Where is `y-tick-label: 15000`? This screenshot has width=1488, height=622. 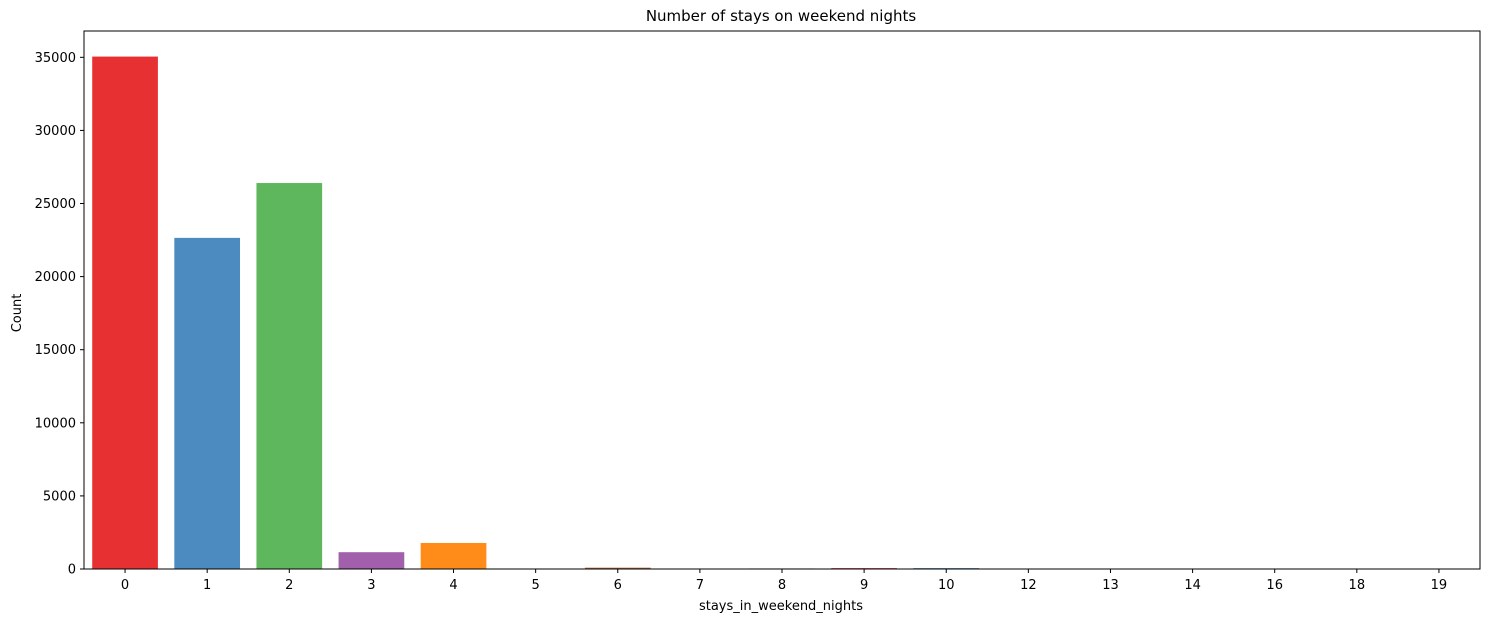
y-tick-label: 15000 is located at coordinates (55, 350).